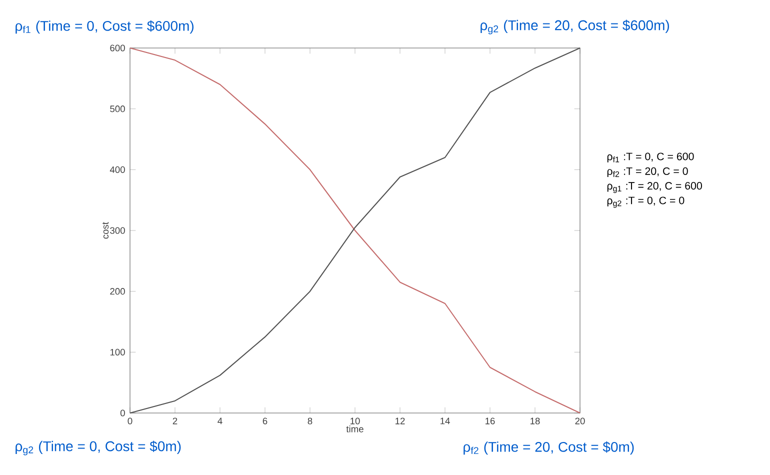 The image size is (770, 475). I want to click on y-tick-label: 300, so click(117, 230).